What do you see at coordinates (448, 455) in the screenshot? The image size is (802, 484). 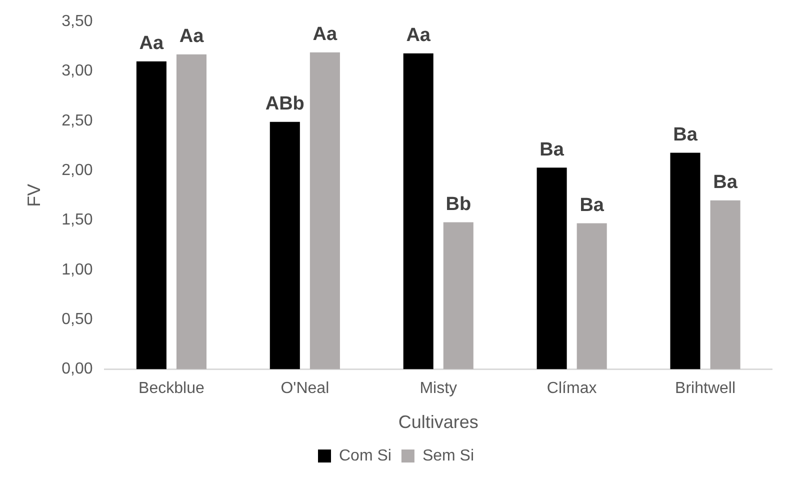 I see `legend-label: Sem Si` at bounding box center [448, 455].